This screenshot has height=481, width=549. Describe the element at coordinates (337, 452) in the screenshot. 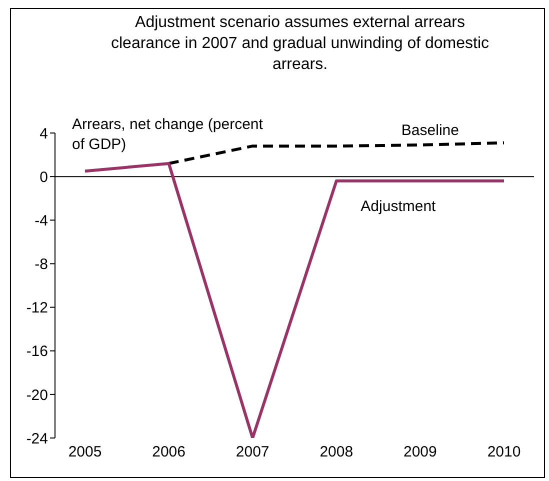

I see `x-tick-label: 2008` at that location.